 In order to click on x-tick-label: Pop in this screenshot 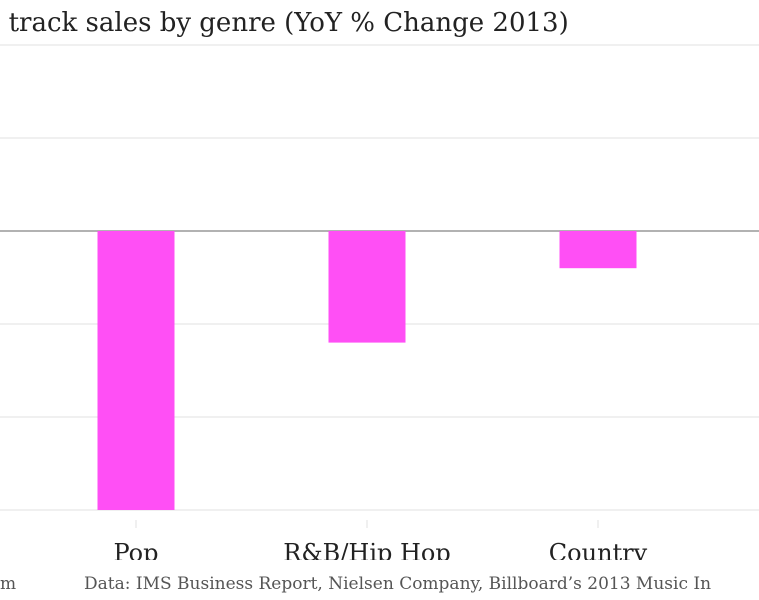, I will do `click(136, 549)`.